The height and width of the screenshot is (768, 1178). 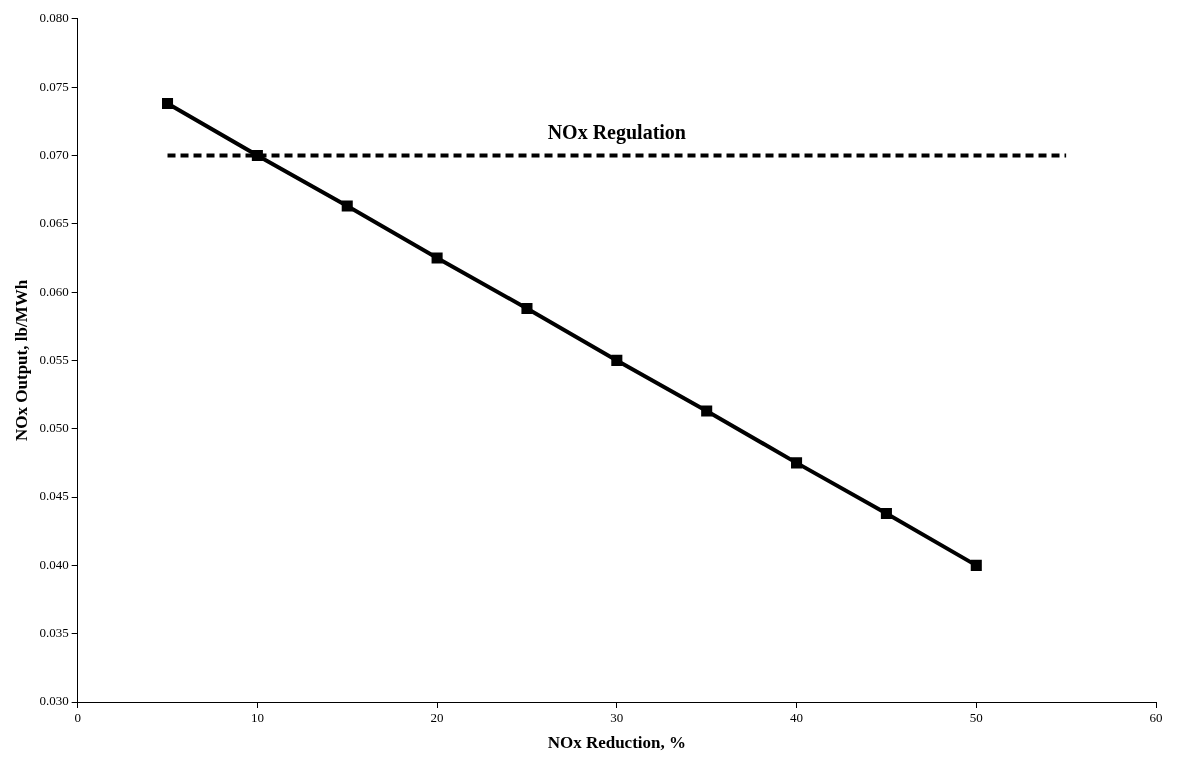 What do you see at coordinates (54, 633) in the screenshot?
I see `y-tick-label: 0.035` at bounding box center [54, 633].